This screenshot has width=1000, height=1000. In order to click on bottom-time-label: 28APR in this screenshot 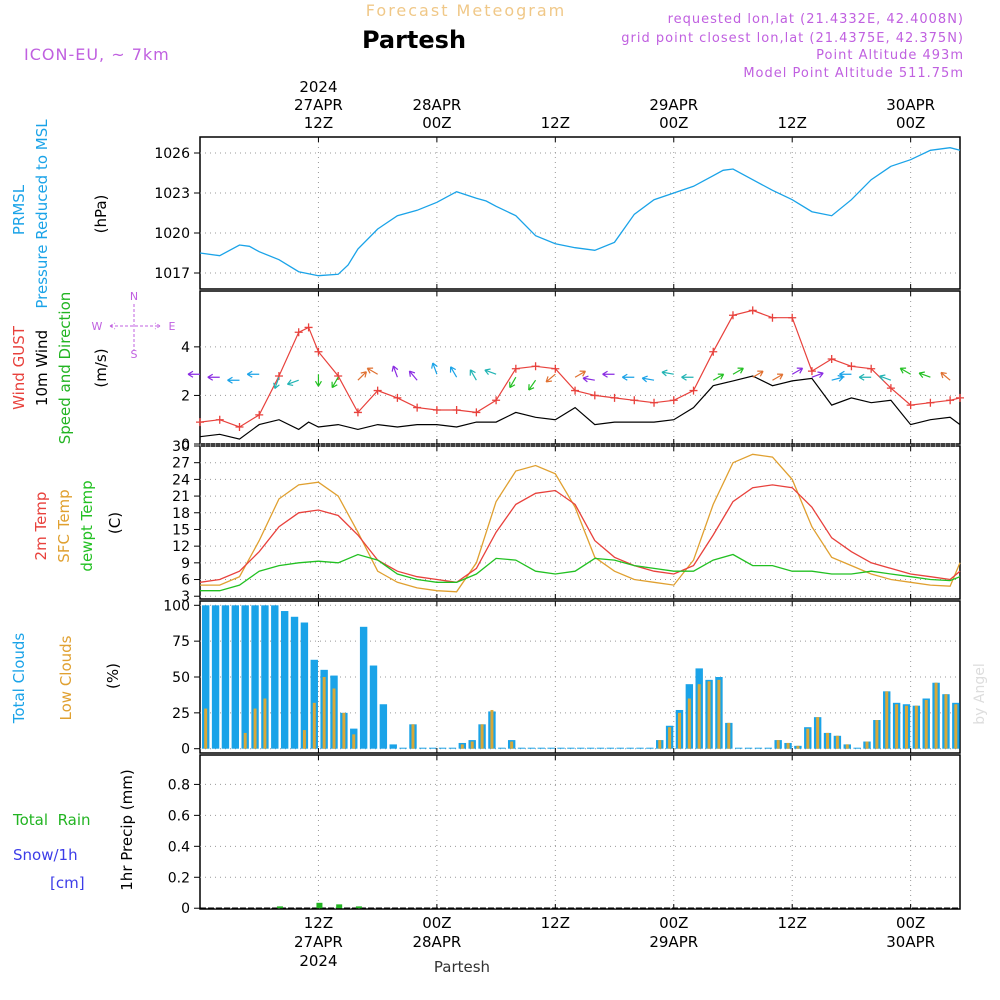, I will do `click(436, 942)`.